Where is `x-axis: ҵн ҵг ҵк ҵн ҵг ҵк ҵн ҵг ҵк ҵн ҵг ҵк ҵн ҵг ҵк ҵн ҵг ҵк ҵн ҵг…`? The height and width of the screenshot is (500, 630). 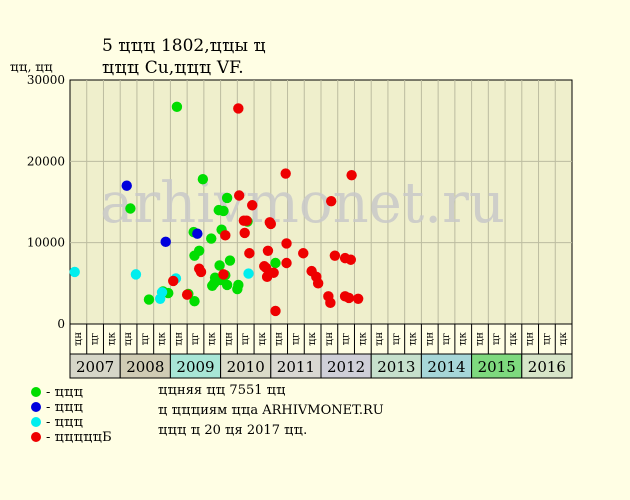
x-axis: ҵн ҵг ҵк ҵн ҵг ҵк ҵн ҵг ҵк ҵн ҵг ҵк ҵн ҵг ҵк ҵн ҵг ҵк ҵн ҵг… is located at coordinates (321, 351).